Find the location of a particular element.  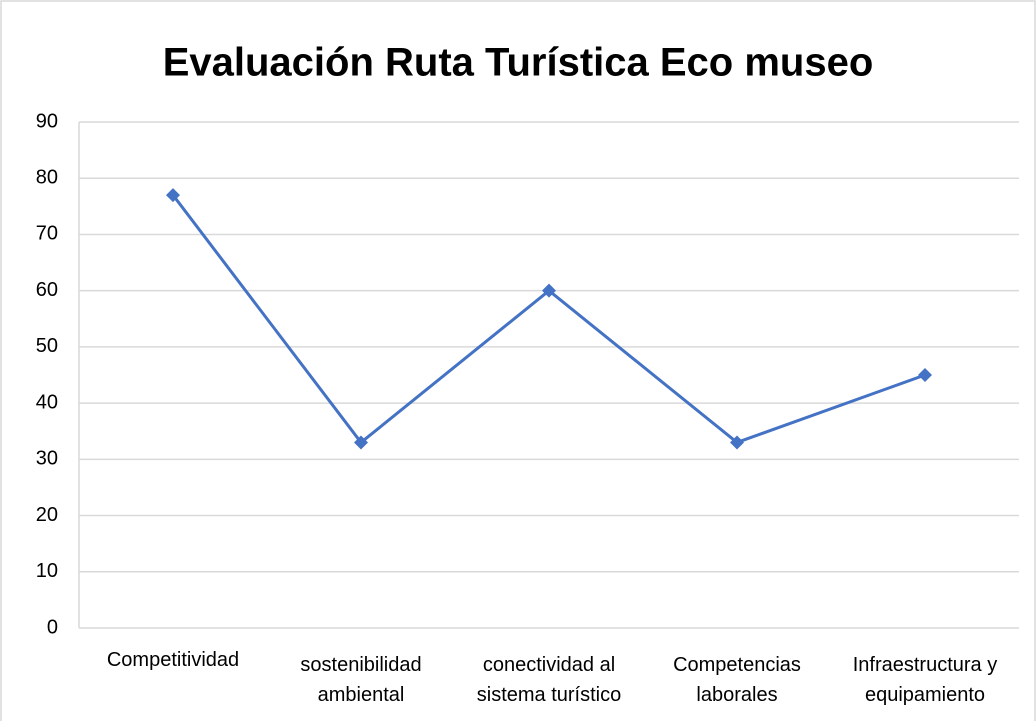

y-tick-label: 30 is located at coordinates (47, 459).